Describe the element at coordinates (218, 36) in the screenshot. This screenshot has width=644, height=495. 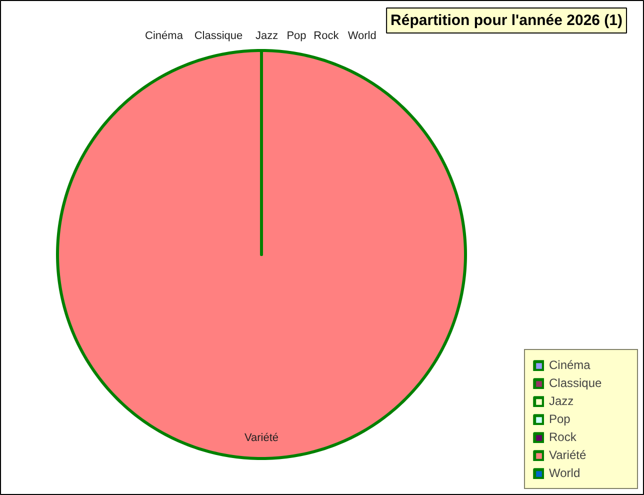
I see `category-label: Classique` at that location.